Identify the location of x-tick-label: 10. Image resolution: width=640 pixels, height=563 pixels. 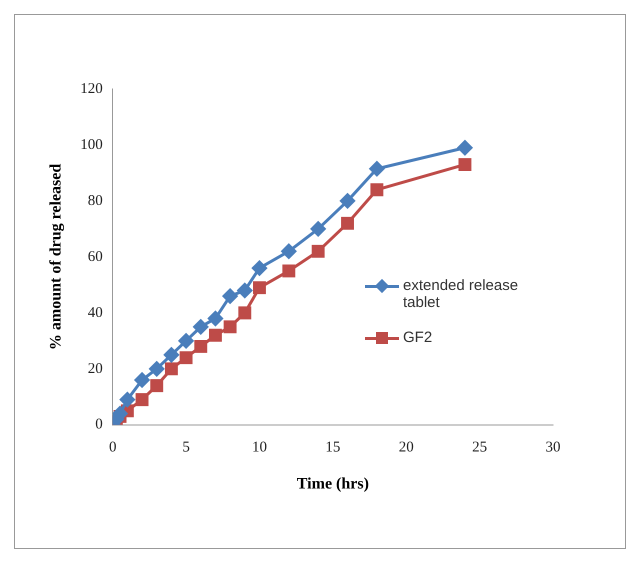
(259, 448).